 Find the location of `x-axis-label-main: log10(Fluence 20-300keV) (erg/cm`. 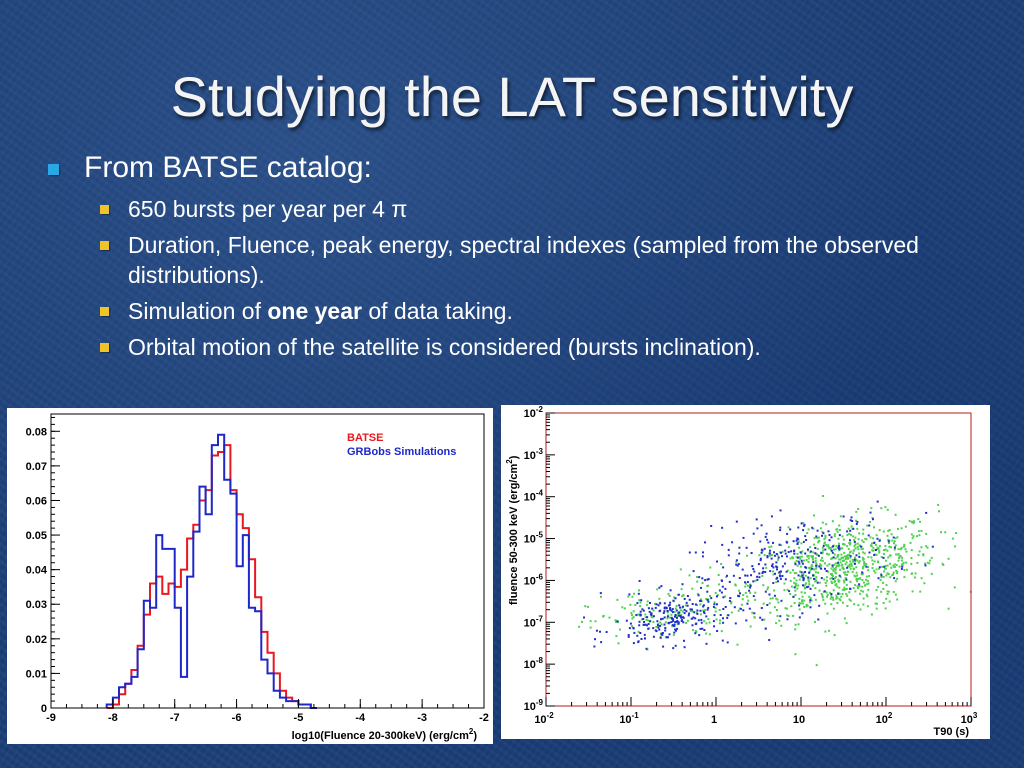

x-axis-label-main: log10(Fluence 20-300keV) (erg/cm is located at coordinates (381, 736).